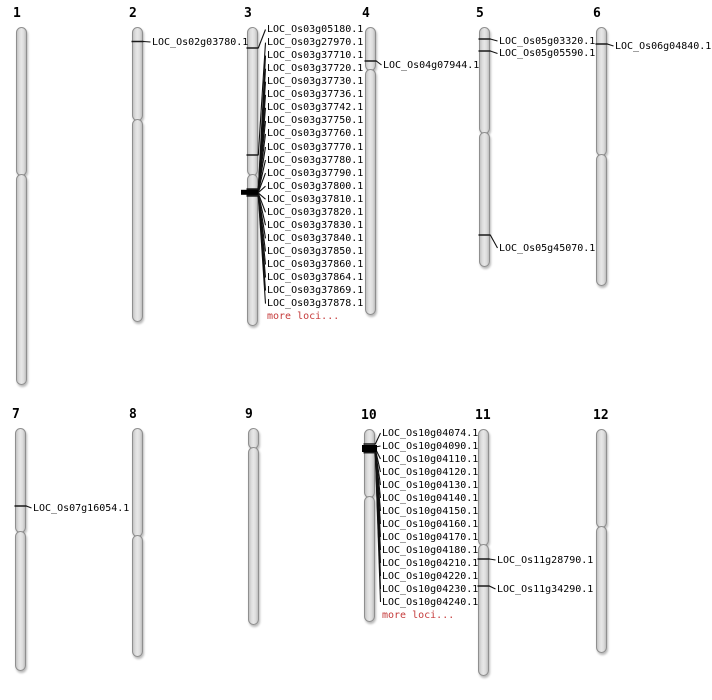 The image size is (712, 700). I want to click on chromosome-2-arm-lower, so click(137, 220).